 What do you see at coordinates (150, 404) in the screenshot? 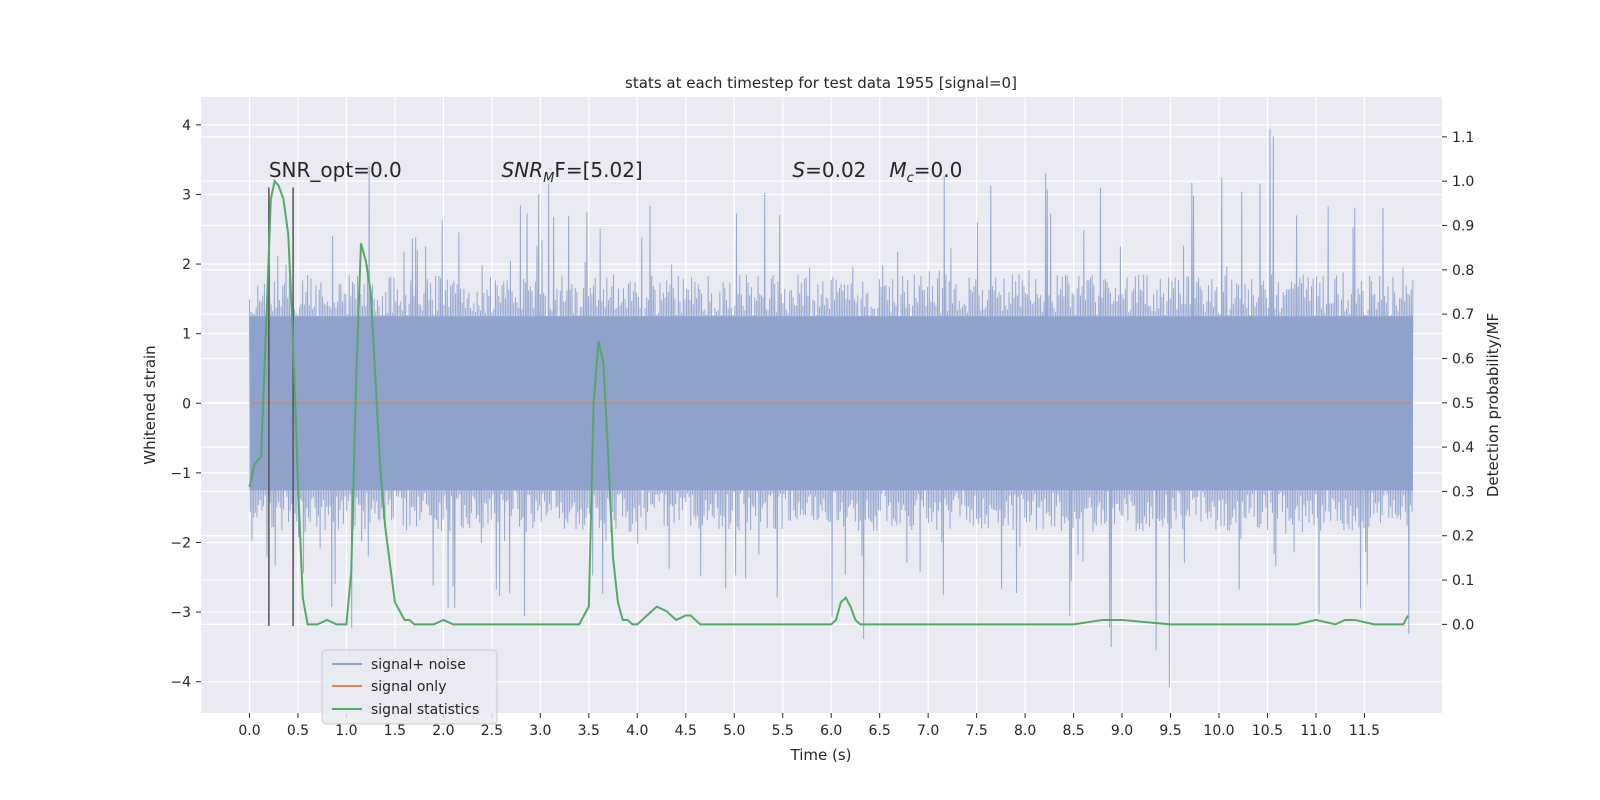
I see `y-axis-label: Whitened strain` at bounding box center [150, 404].